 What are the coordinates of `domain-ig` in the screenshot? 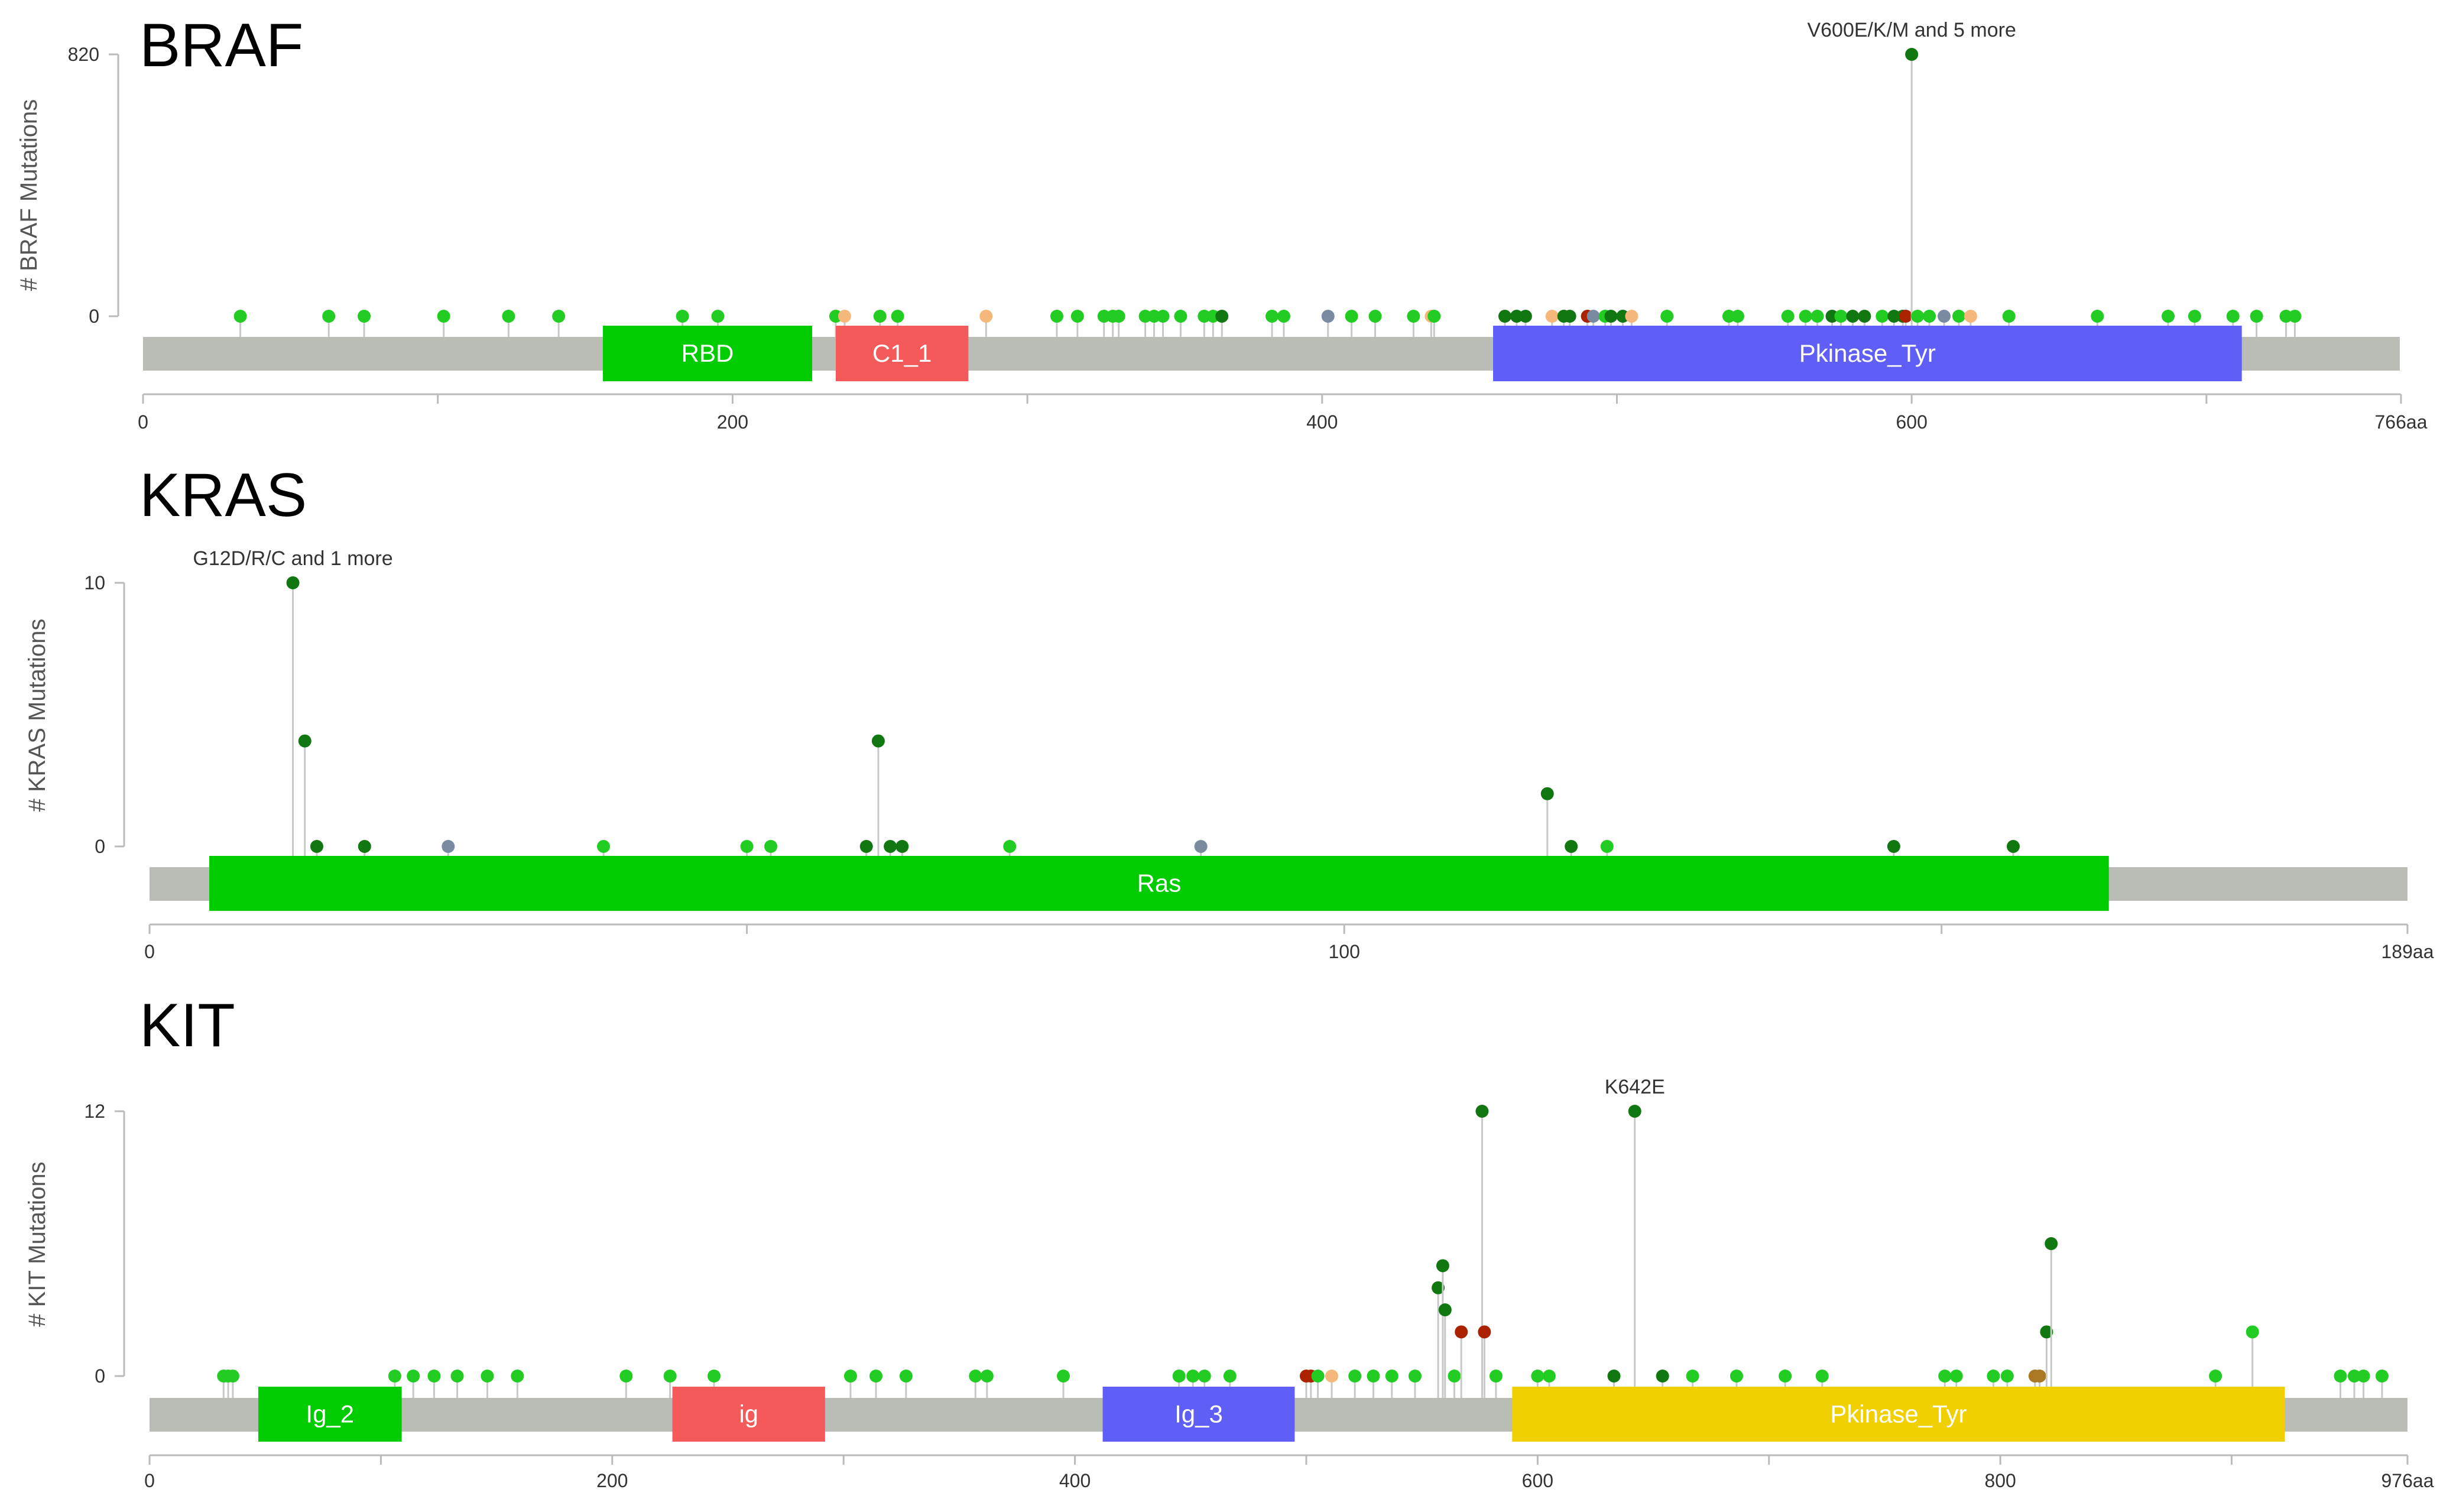 It's located at (748, 1415).